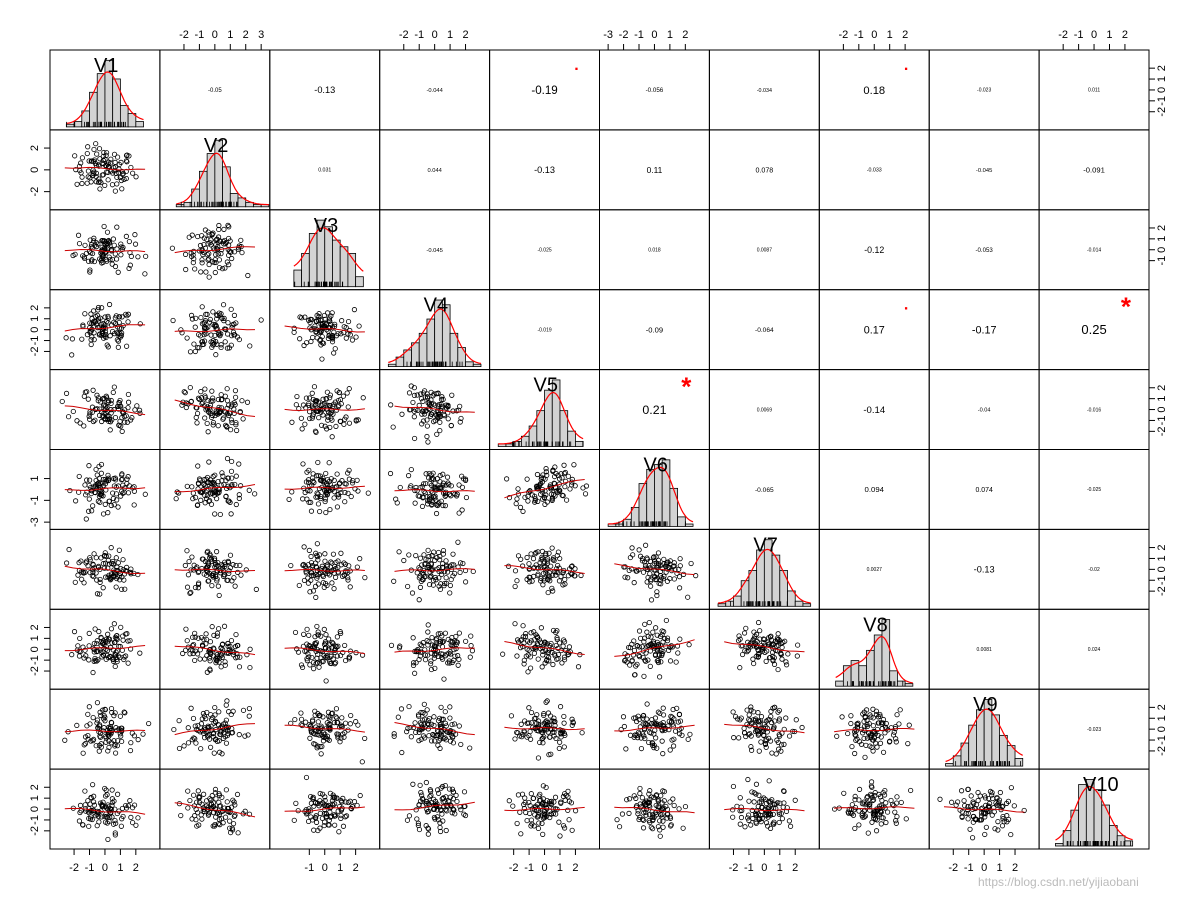 The width and height of the screenshot is (1200, 900). Describe the element at coordinates (571, 803) in the screenshot. I see `scatter-point-V5-V10` at that location.